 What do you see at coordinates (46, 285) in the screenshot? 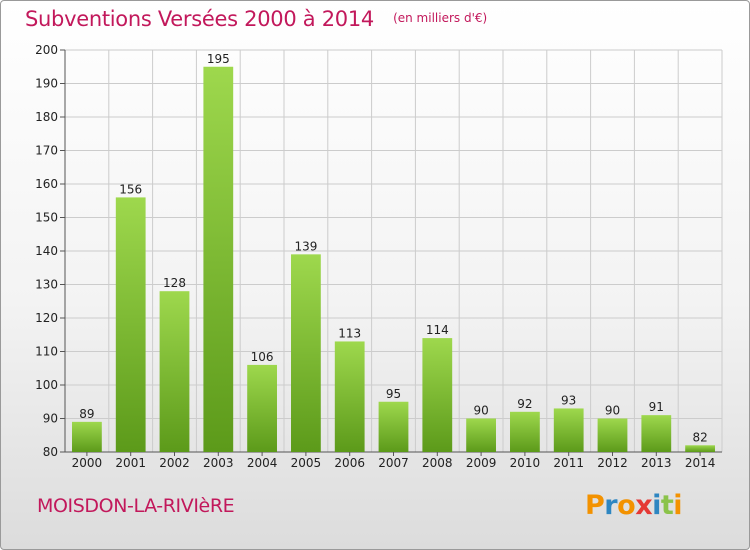
I see `y-tick-label: 130` at bounding box center [46, 285].